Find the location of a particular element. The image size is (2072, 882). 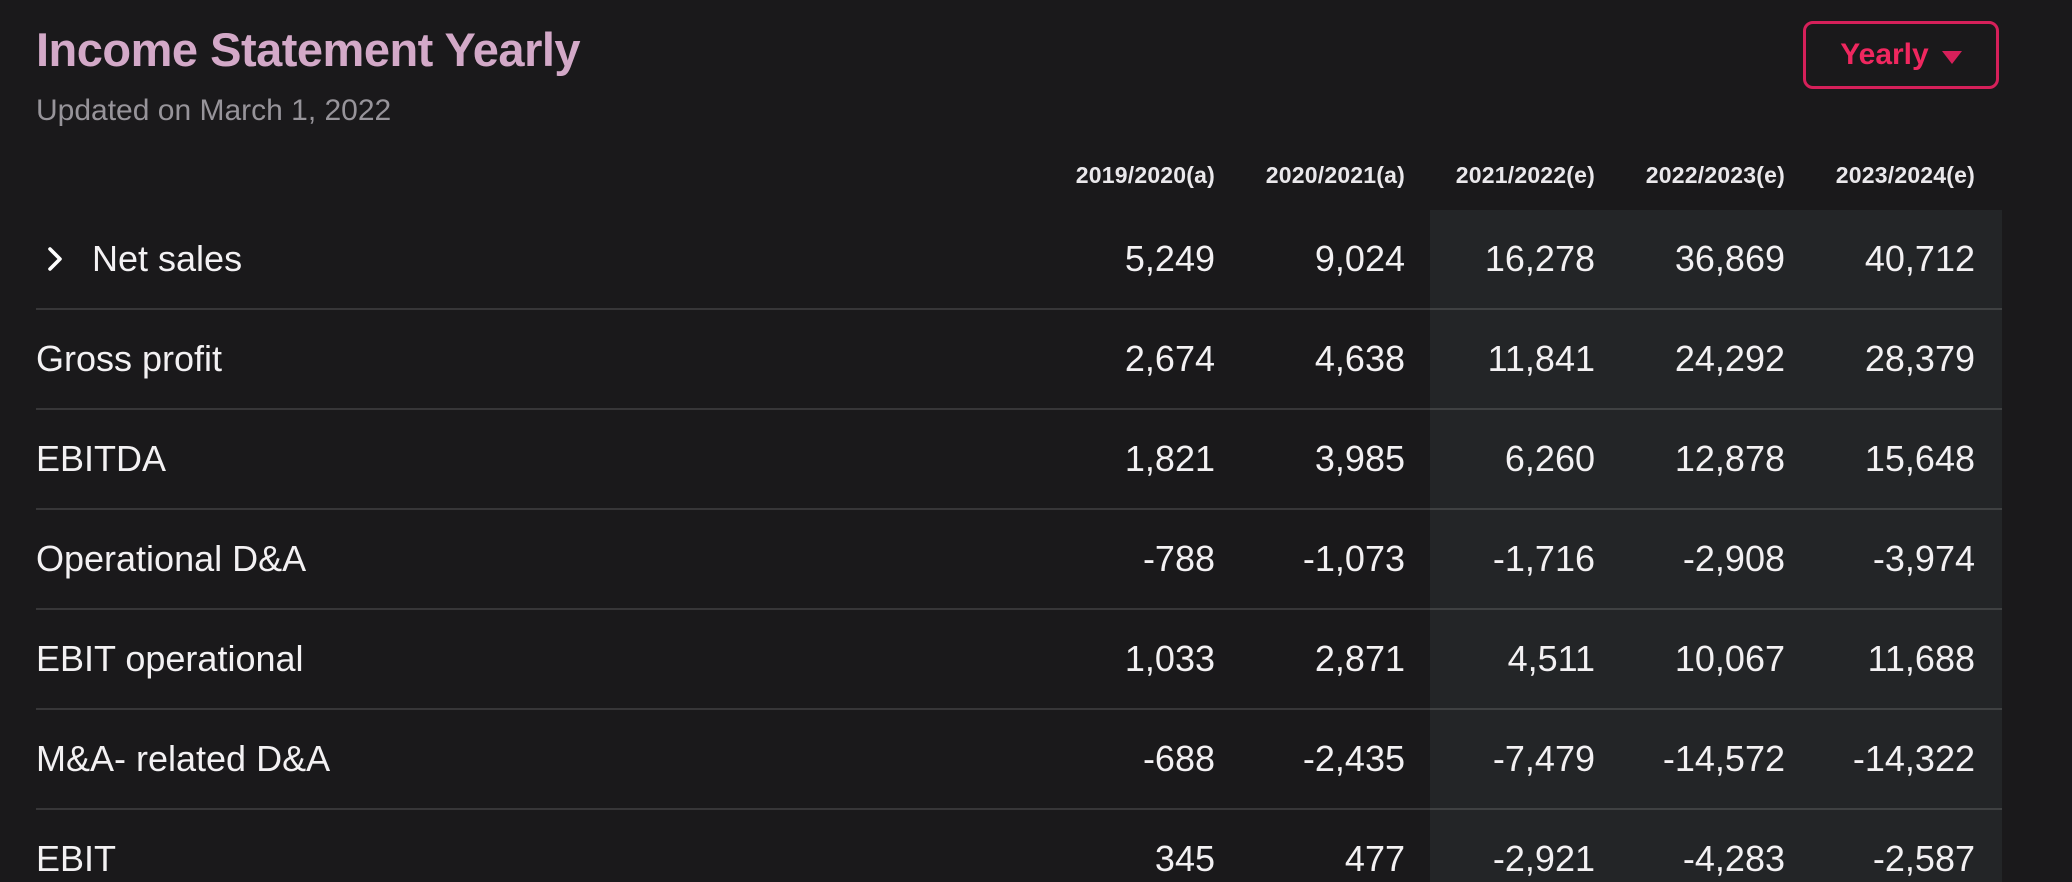

cell: 36,869 is located at coordinates (1729, 258).